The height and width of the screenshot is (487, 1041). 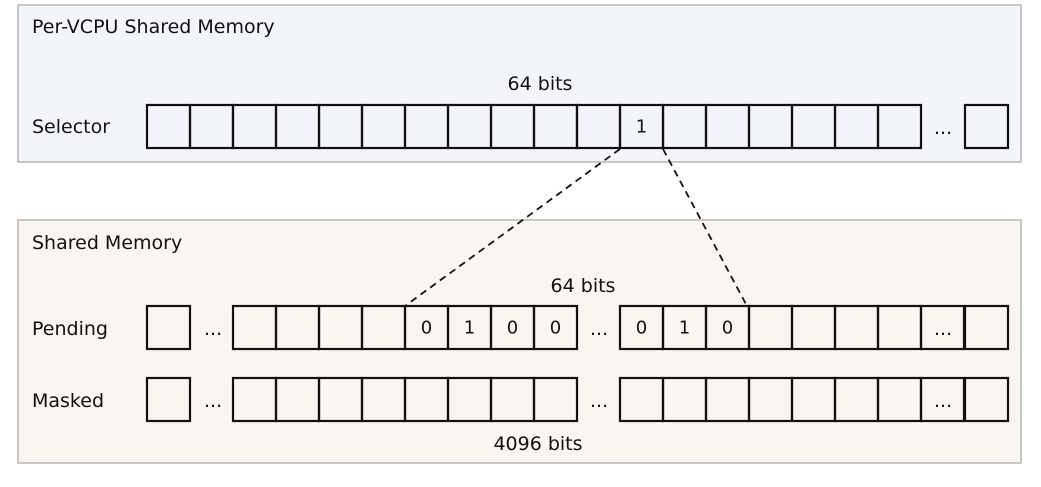 I want to click on masked-bit, so click(x=555, y=399).